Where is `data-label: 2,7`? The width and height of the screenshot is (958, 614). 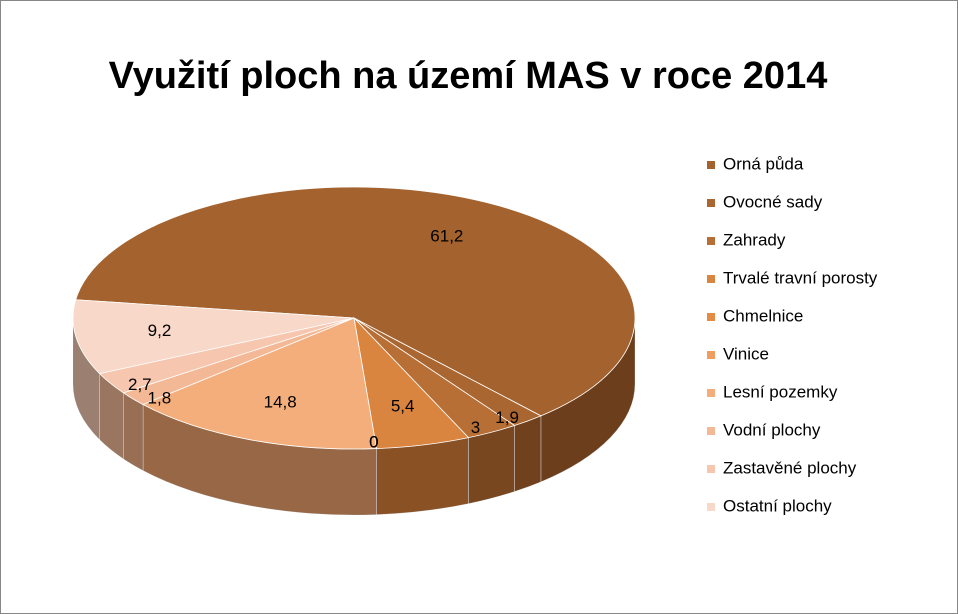 data-label: 2,7 is located at coordinates (140, 384).